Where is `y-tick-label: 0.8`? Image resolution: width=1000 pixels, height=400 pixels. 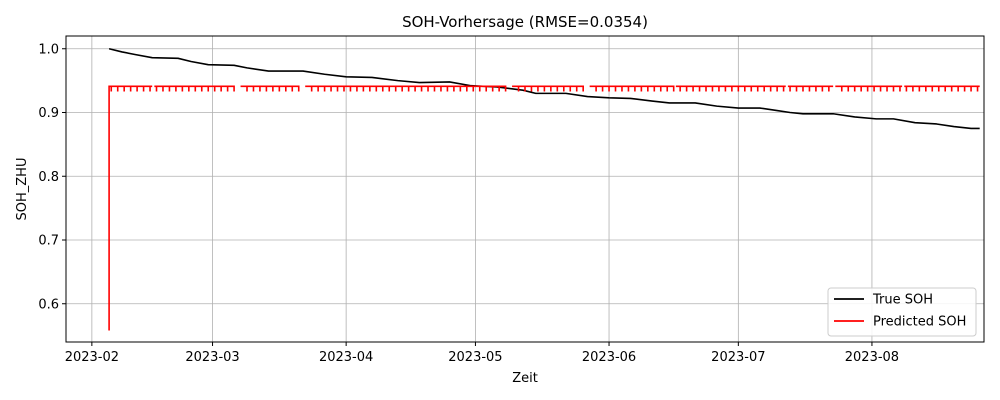 y-tick-label: 0.8 is located at coordinates (48, 177).